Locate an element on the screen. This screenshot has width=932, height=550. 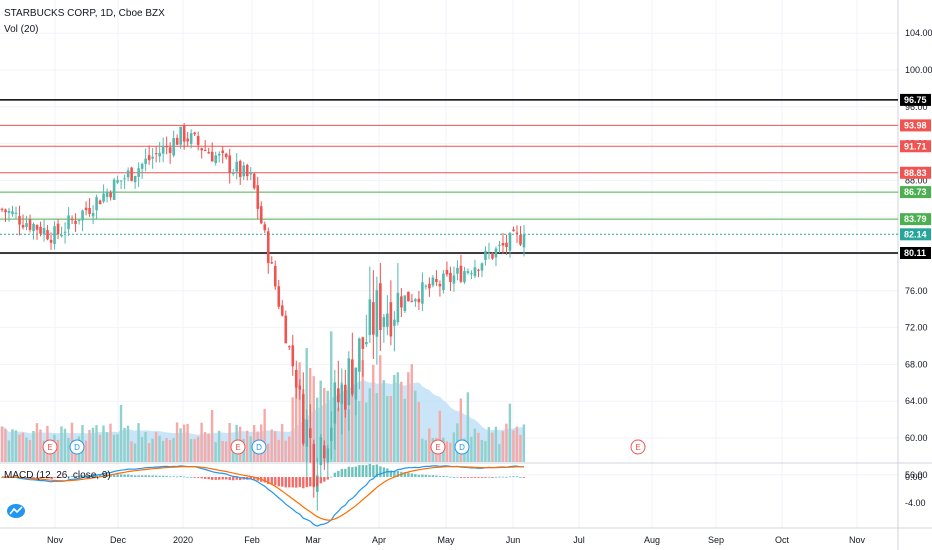
level-tag-label: 80.11 is located at coordinates (915, 253).